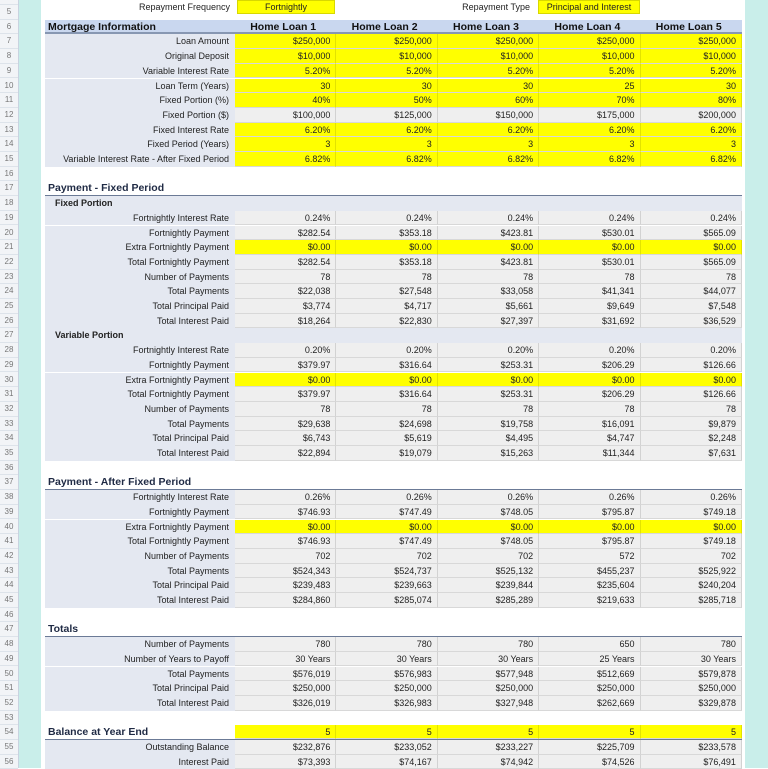 The height and width of the screenshot is (769, 768). Describe the element at coordinates (9, 71) in the screenshot. I see `row-number: 9` at that location.